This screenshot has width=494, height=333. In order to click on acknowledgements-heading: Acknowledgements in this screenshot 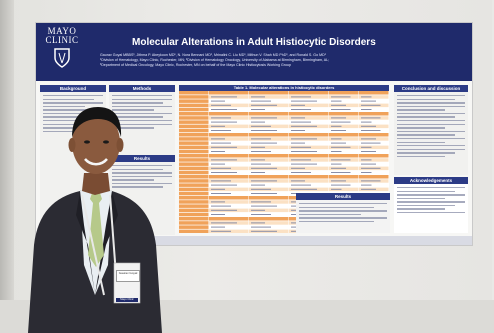, I will do `click(431, 180)`.